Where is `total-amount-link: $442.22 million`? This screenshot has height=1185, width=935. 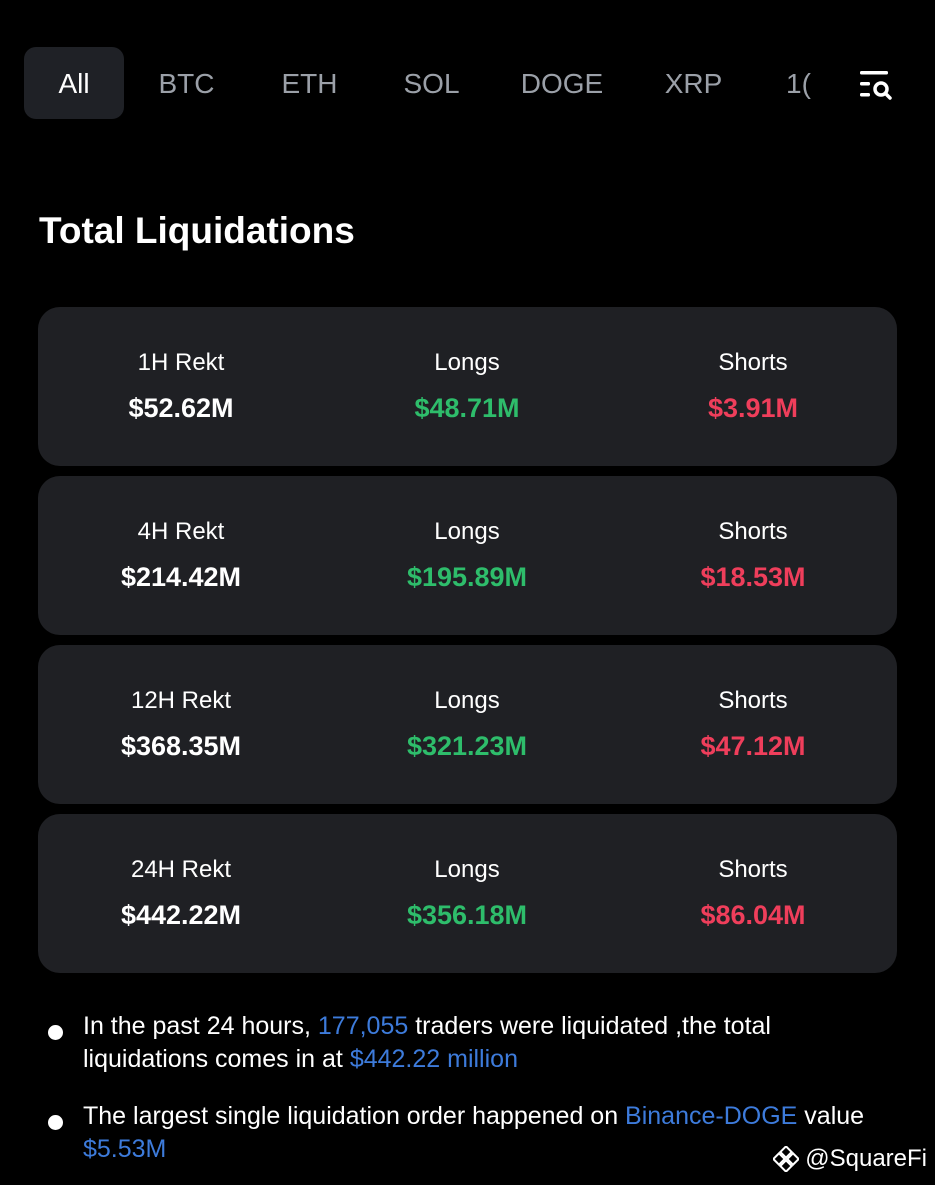
total-amount-link: $442.22 million is located at coordinates (433, 1059).